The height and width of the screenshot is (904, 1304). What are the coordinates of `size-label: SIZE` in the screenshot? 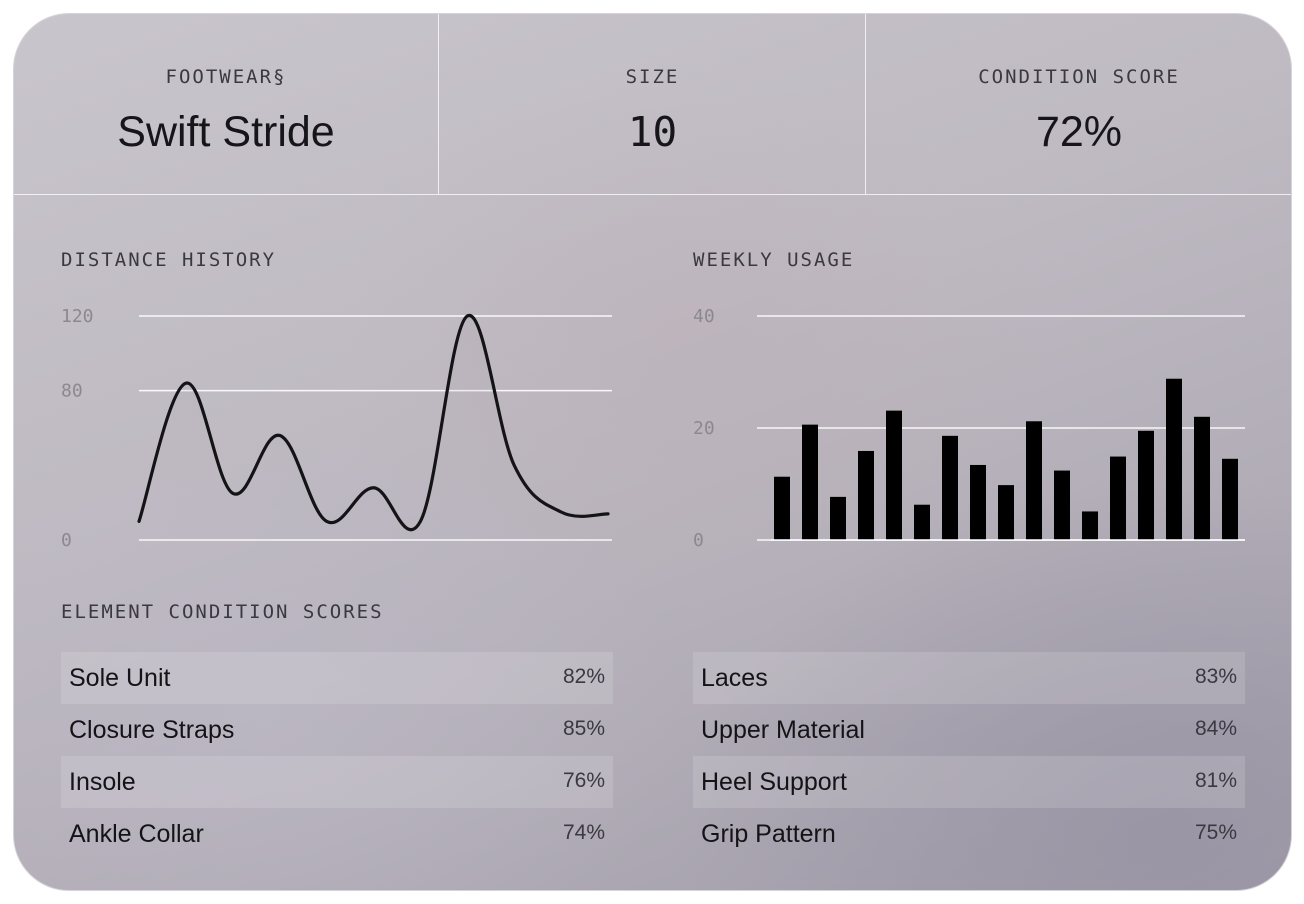 It's located at (652, 77).